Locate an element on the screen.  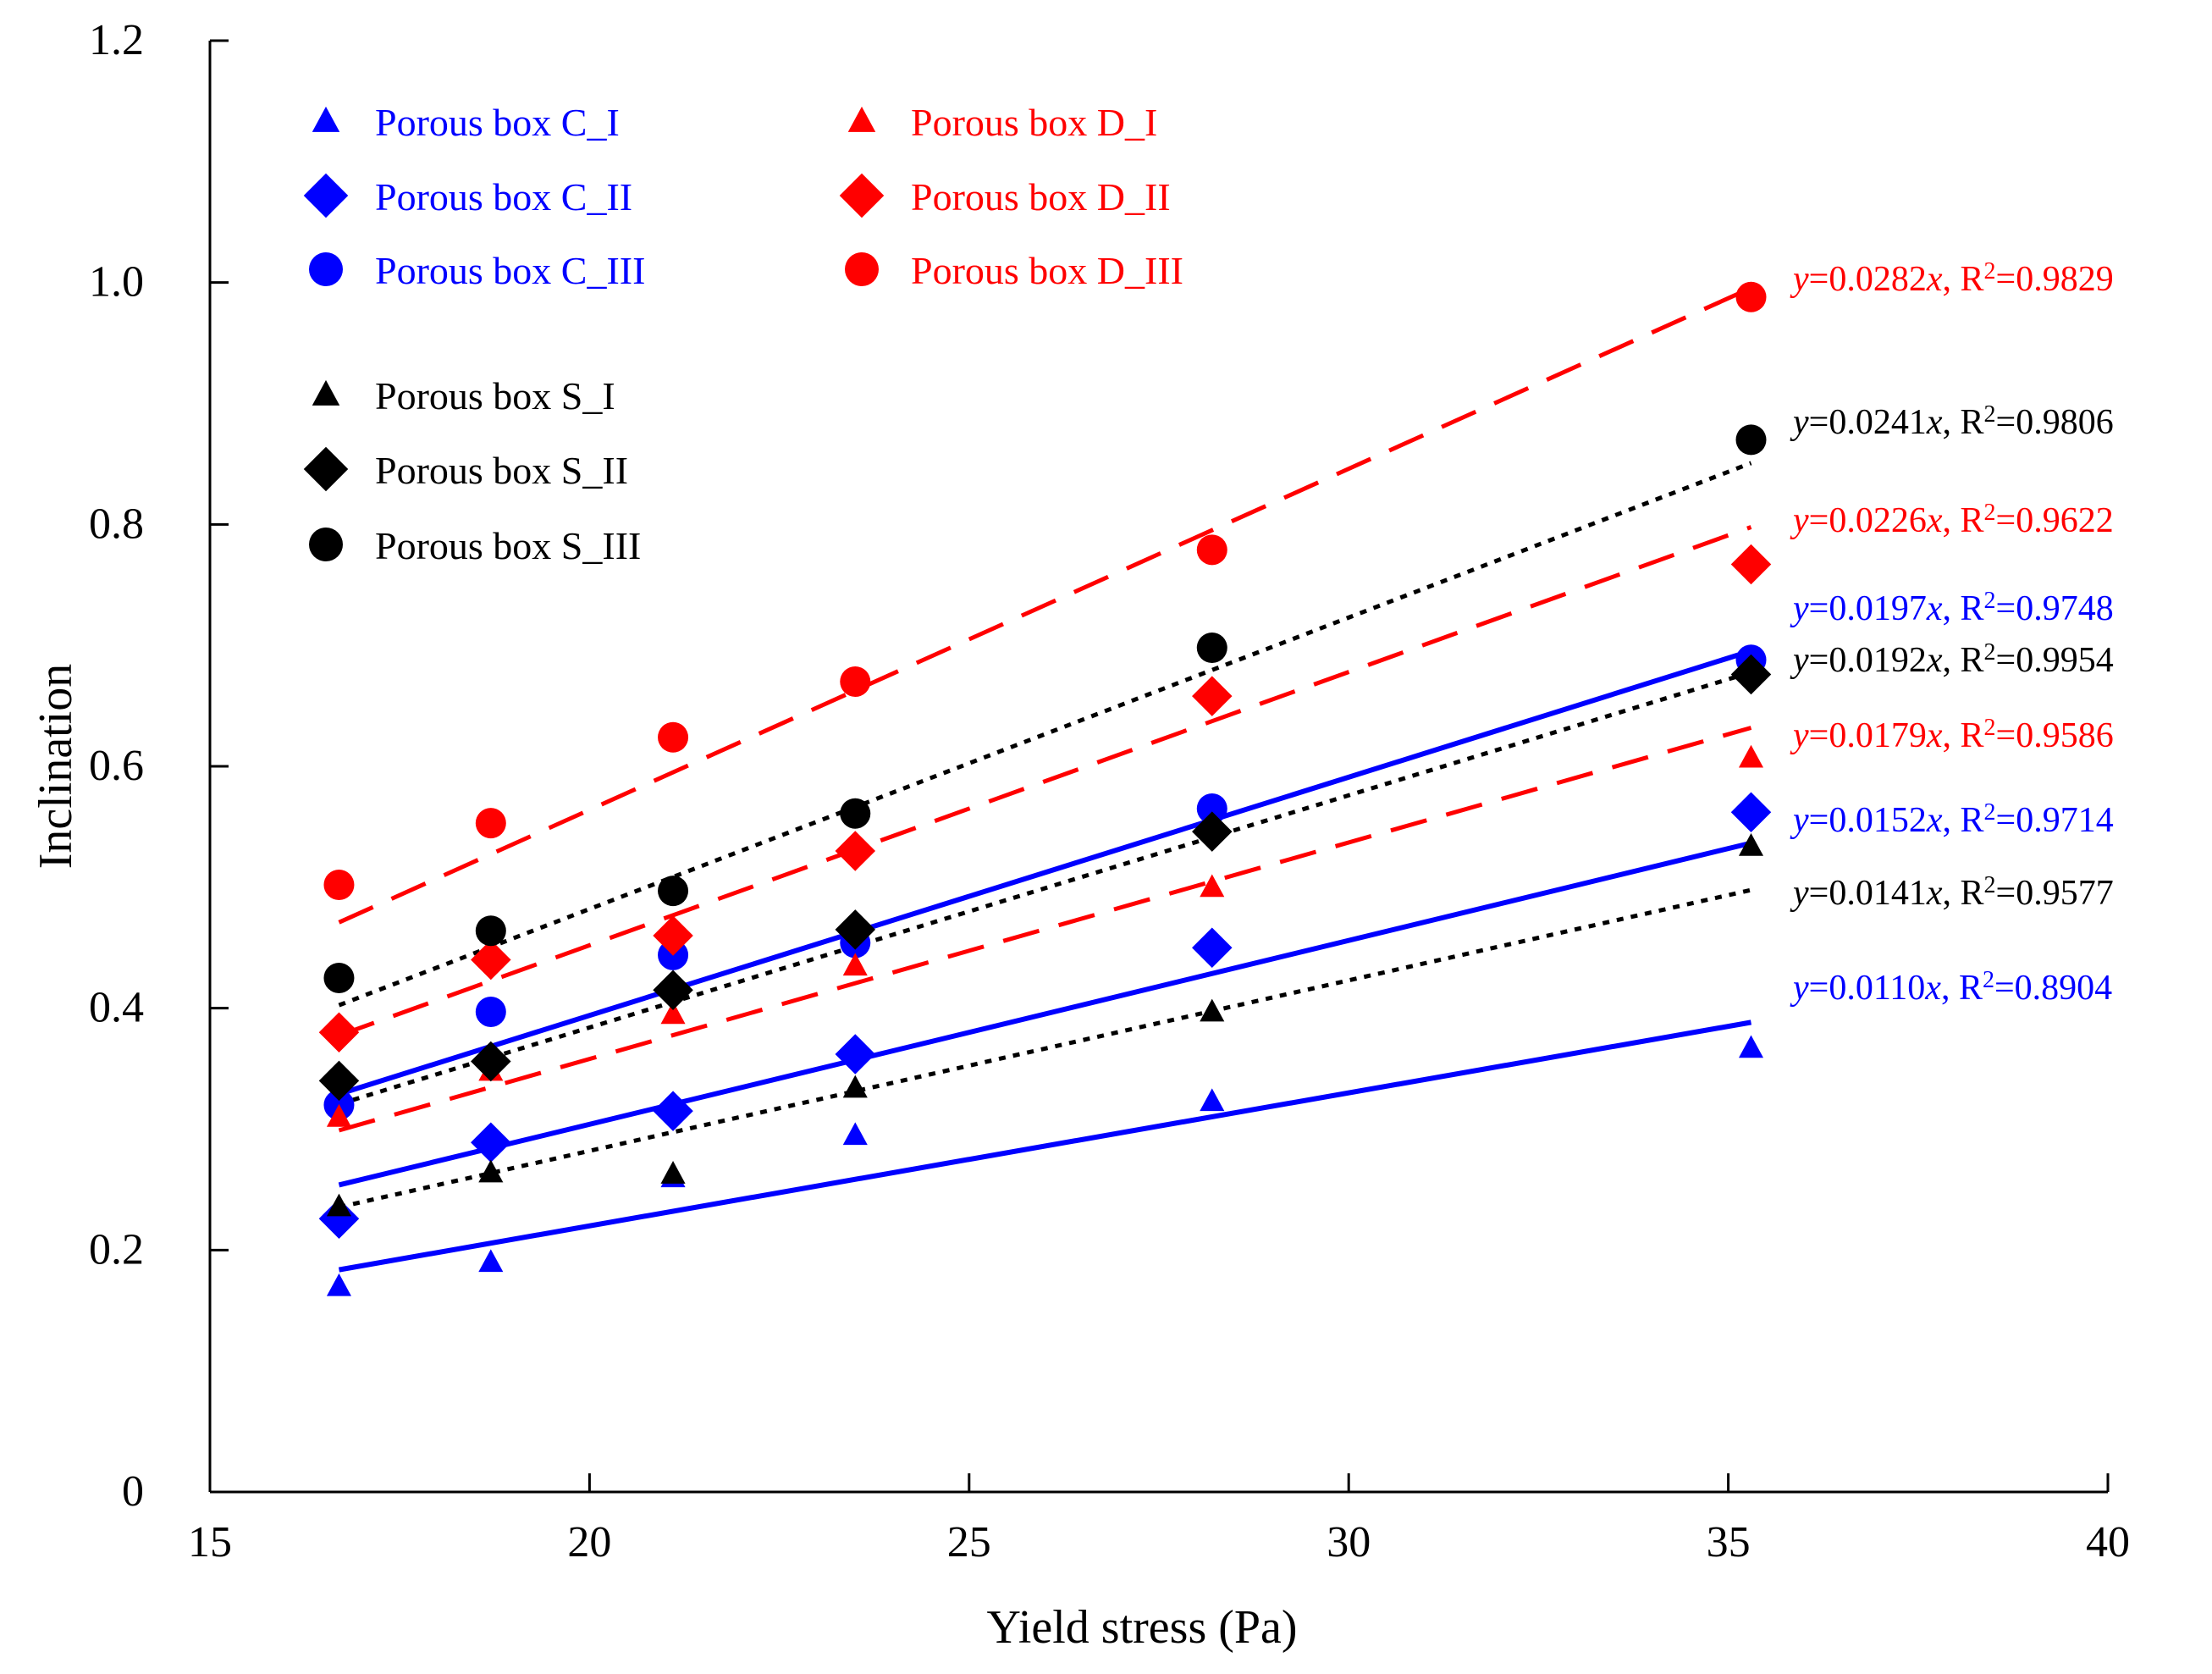
fit-equation-part: =0.0110 is located at coordinates (1867, 988).